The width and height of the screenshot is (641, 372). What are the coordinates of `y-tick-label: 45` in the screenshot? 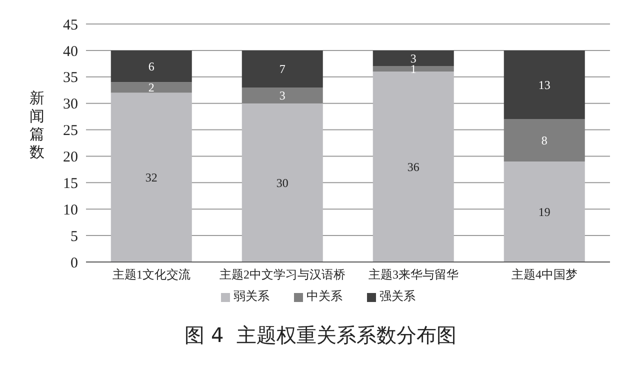 It's located at (70, 25).